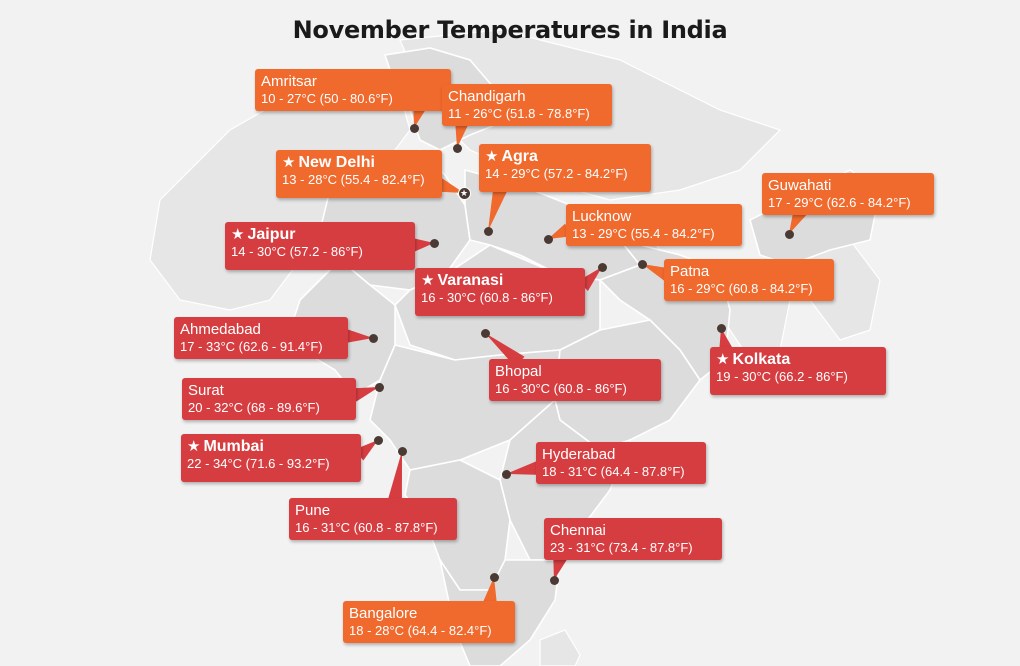 This screenshot has width=1020, height=666. Describe the element at coordinates (565, 156) in the screenshot. I see `city-name: ★ Agra` at that location.